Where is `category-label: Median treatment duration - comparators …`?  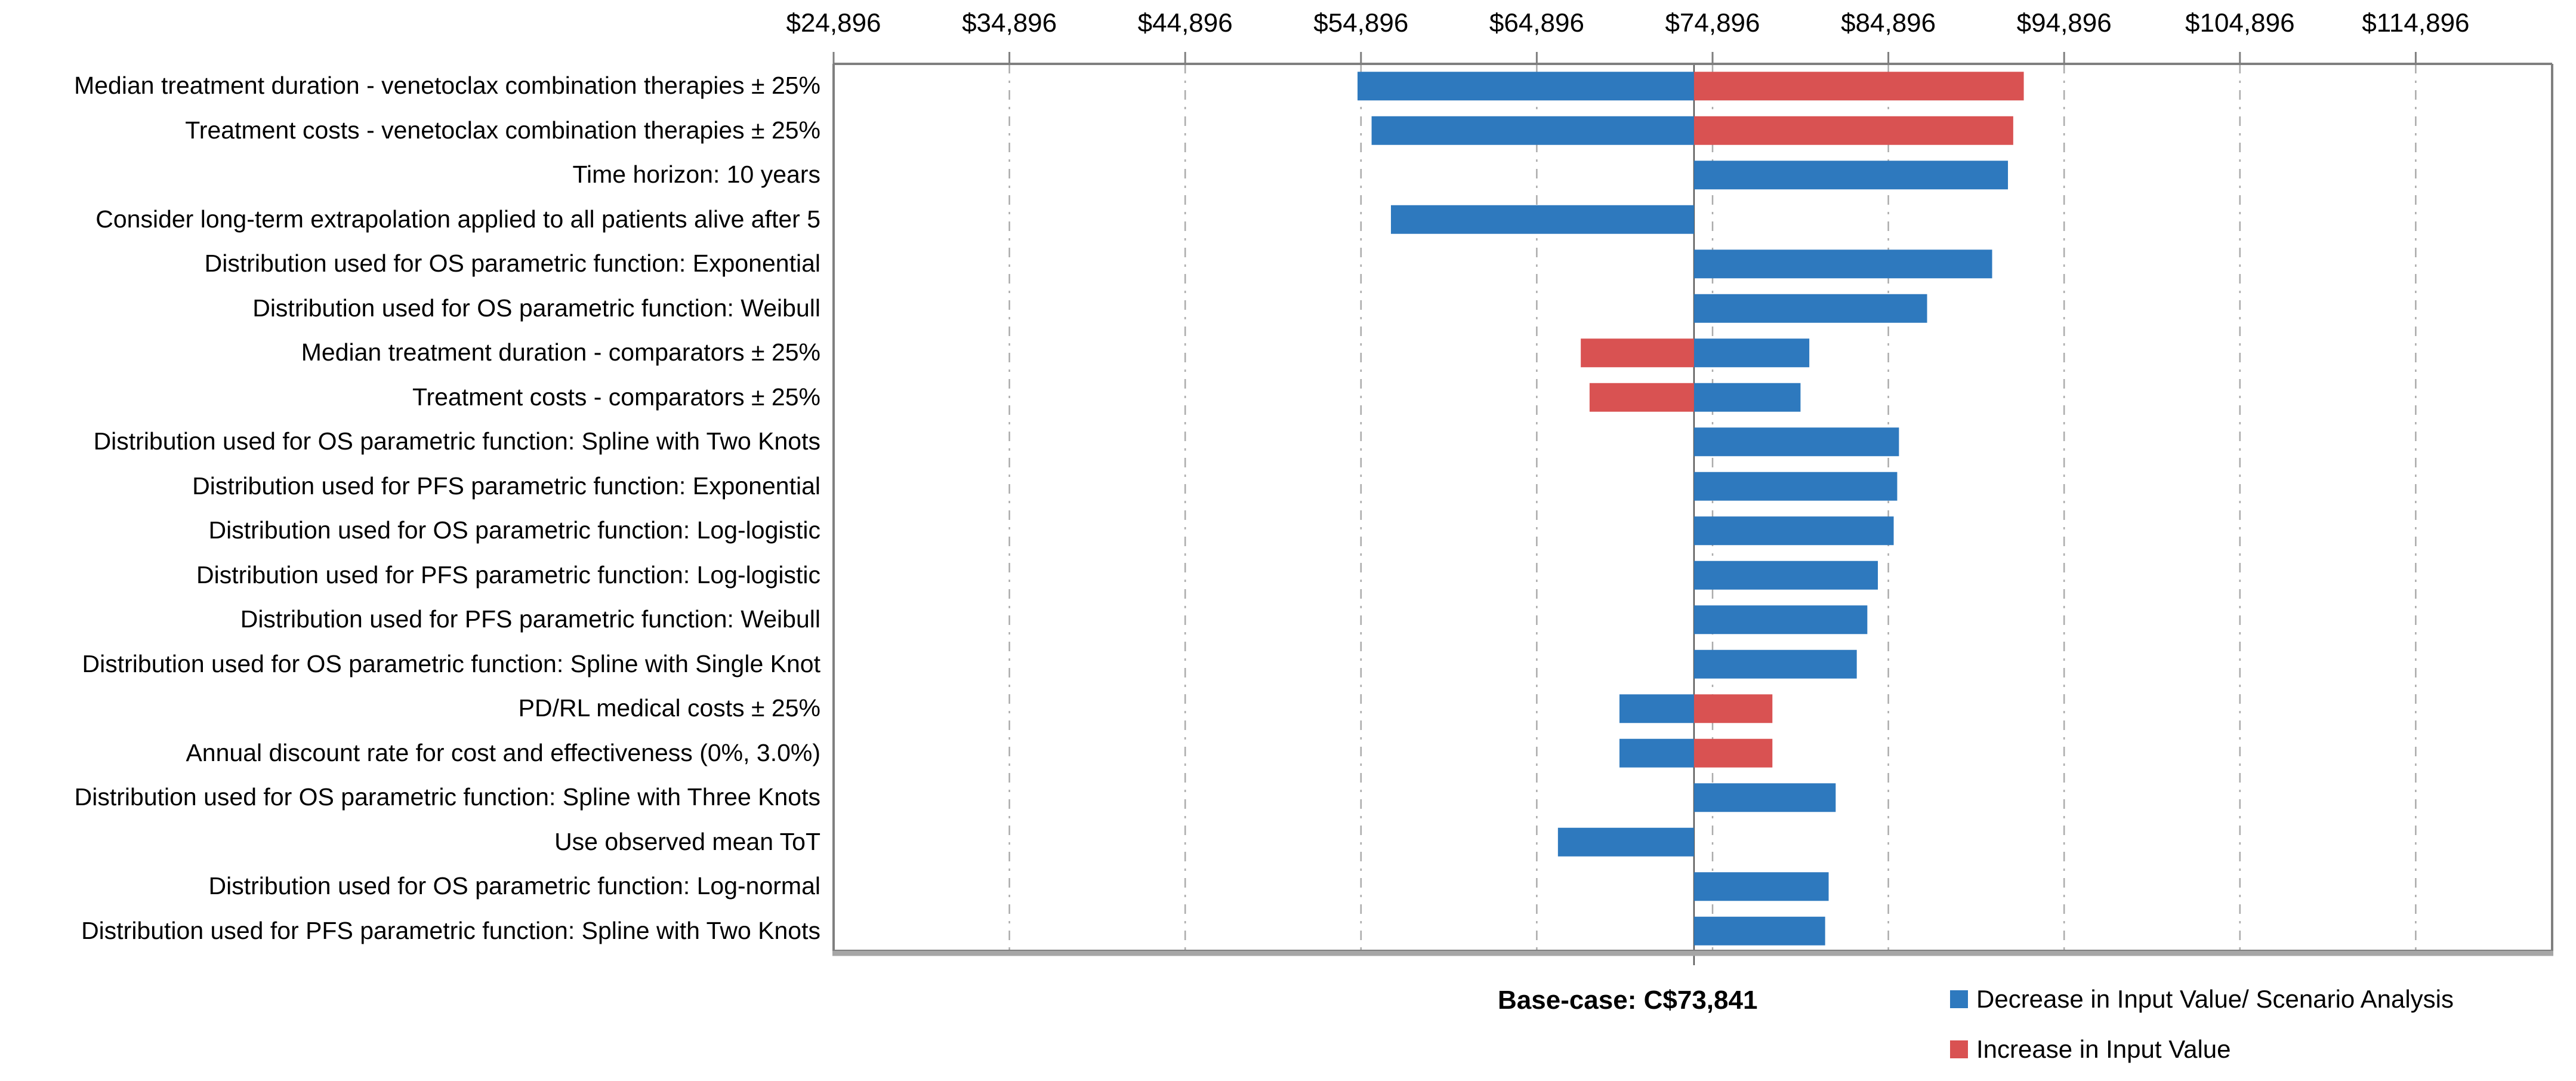 category-label: Median treatment duration - comparators … is located at coordinates (561, 352).